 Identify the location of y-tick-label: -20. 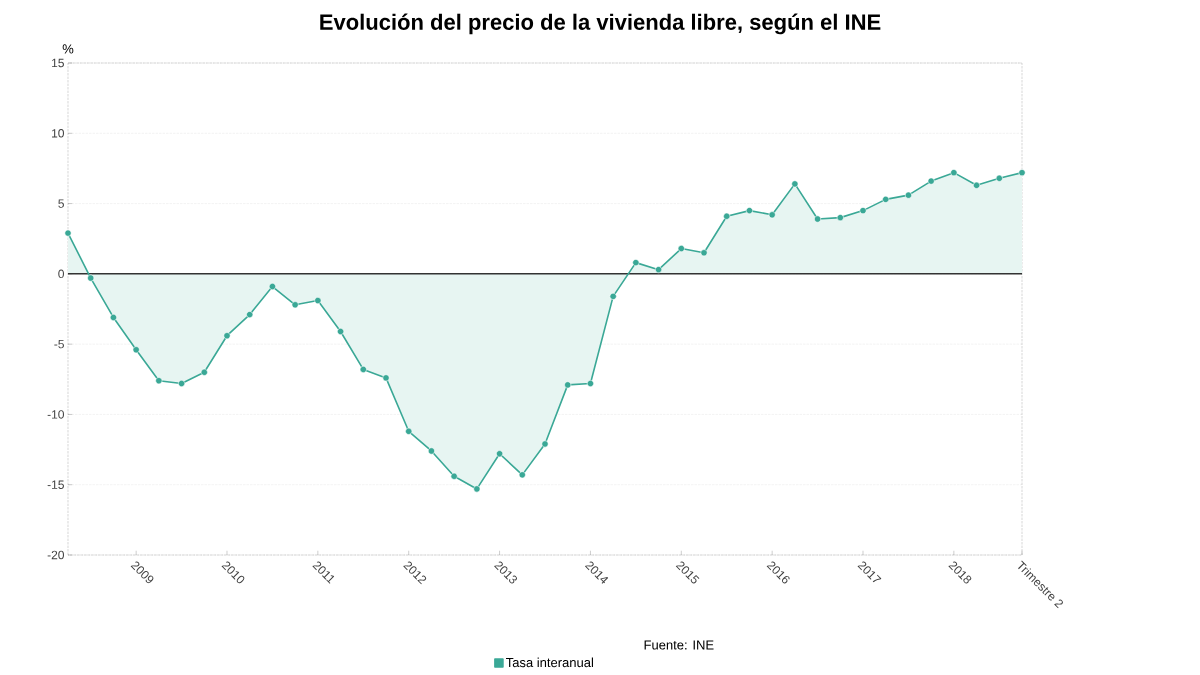
(55, 555).